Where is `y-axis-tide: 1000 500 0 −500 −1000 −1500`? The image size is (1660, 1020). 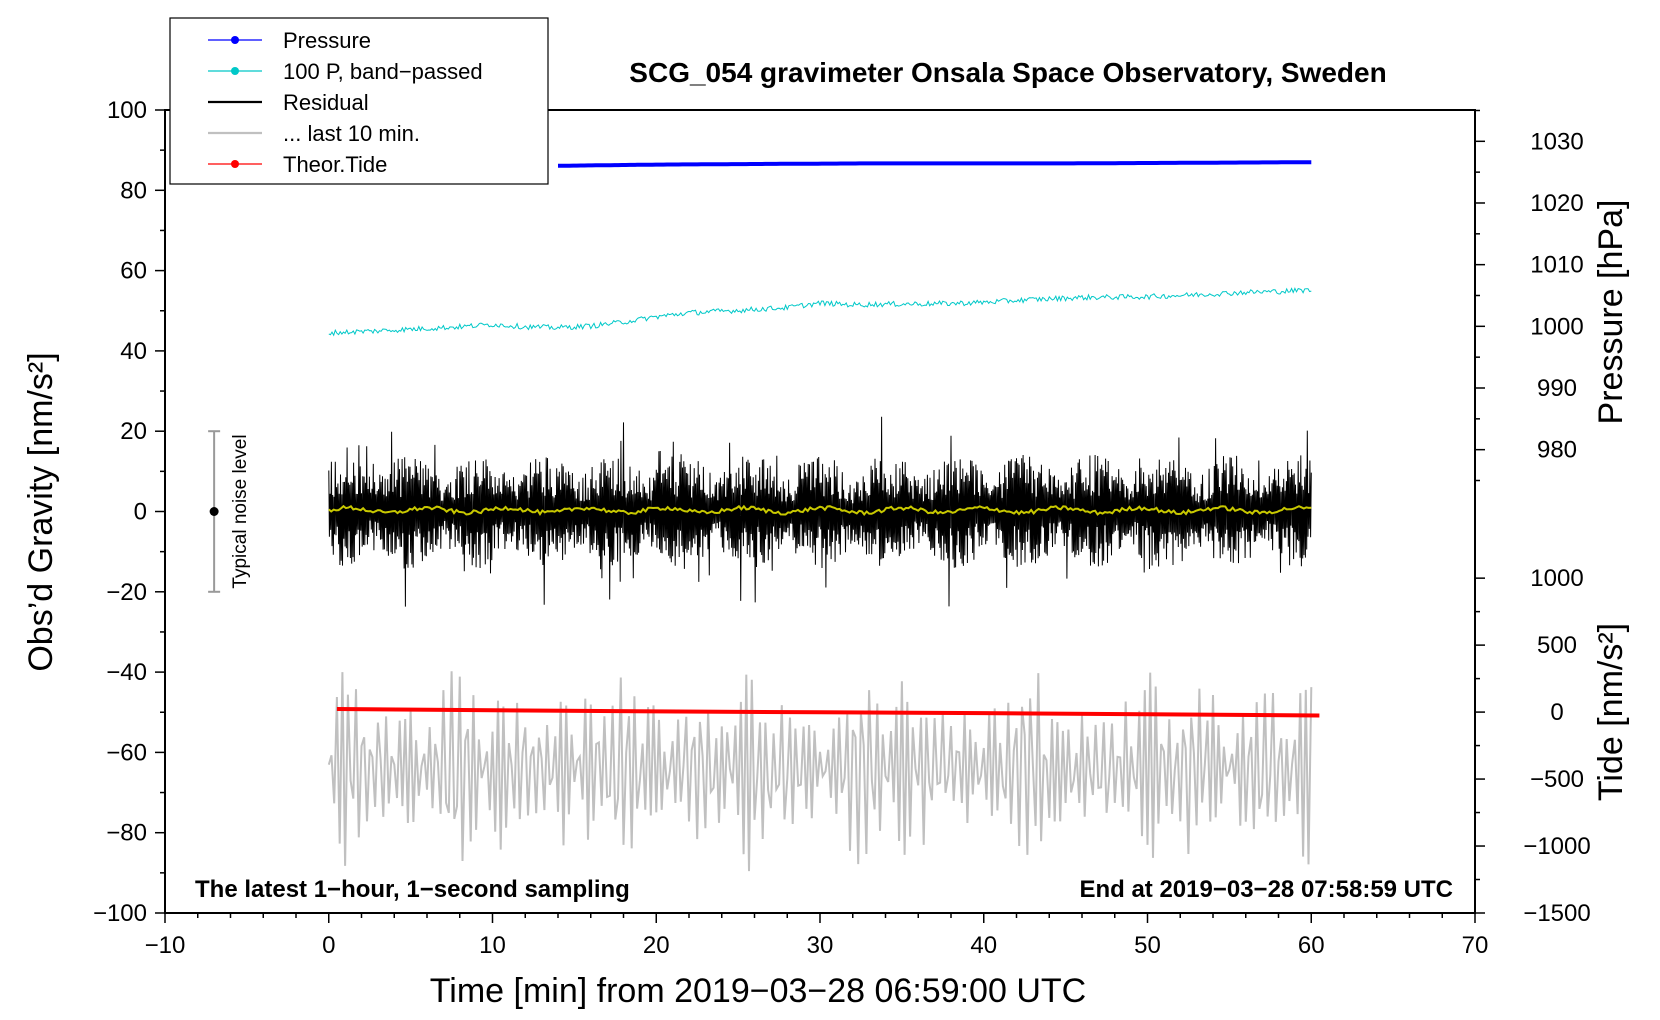
y-axis-tide: 1000 500 0 −500 −1000 −1500 is located at coordinates (1533, 746).